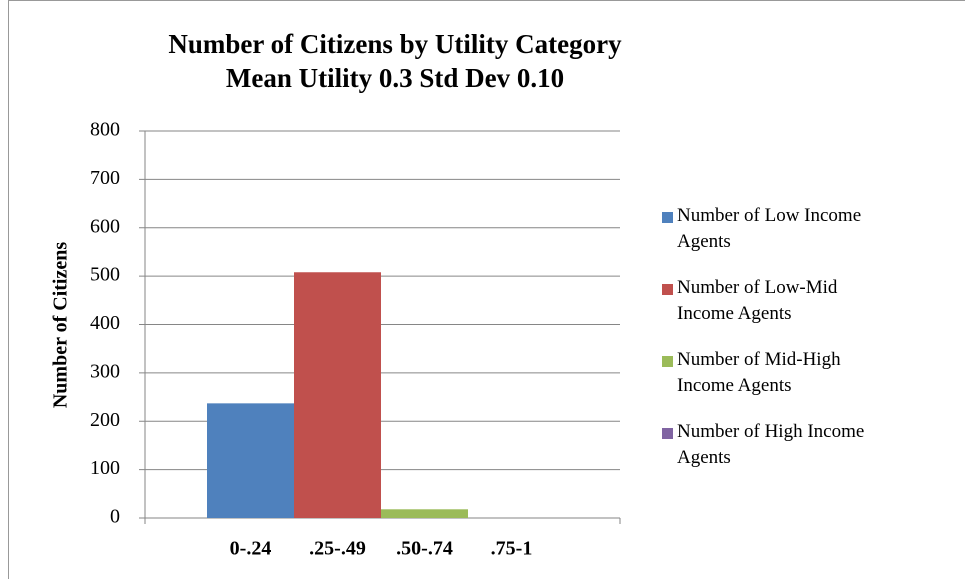 This screenshot has height=579, width=965. What do you see at coordinates (105, 420) in the screenshot?
I see `y-tick-label: 200` at bounding box center [105, 420].